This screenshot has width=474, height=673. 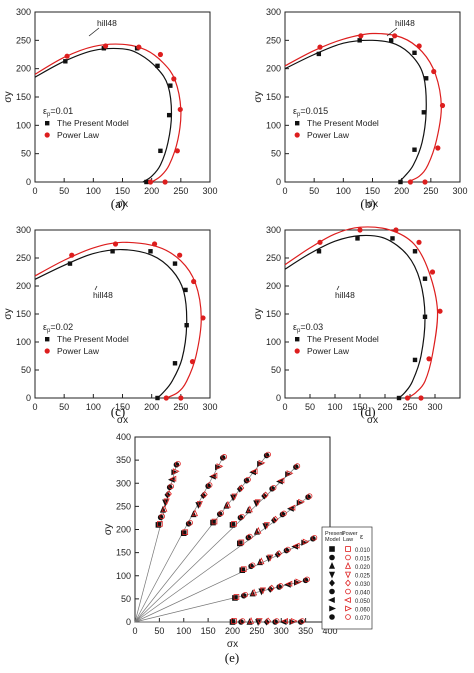 What do you see at coordinates (392, 32) in the screenshot?
I see `hill48-leader` at bounding box center [392, 32].